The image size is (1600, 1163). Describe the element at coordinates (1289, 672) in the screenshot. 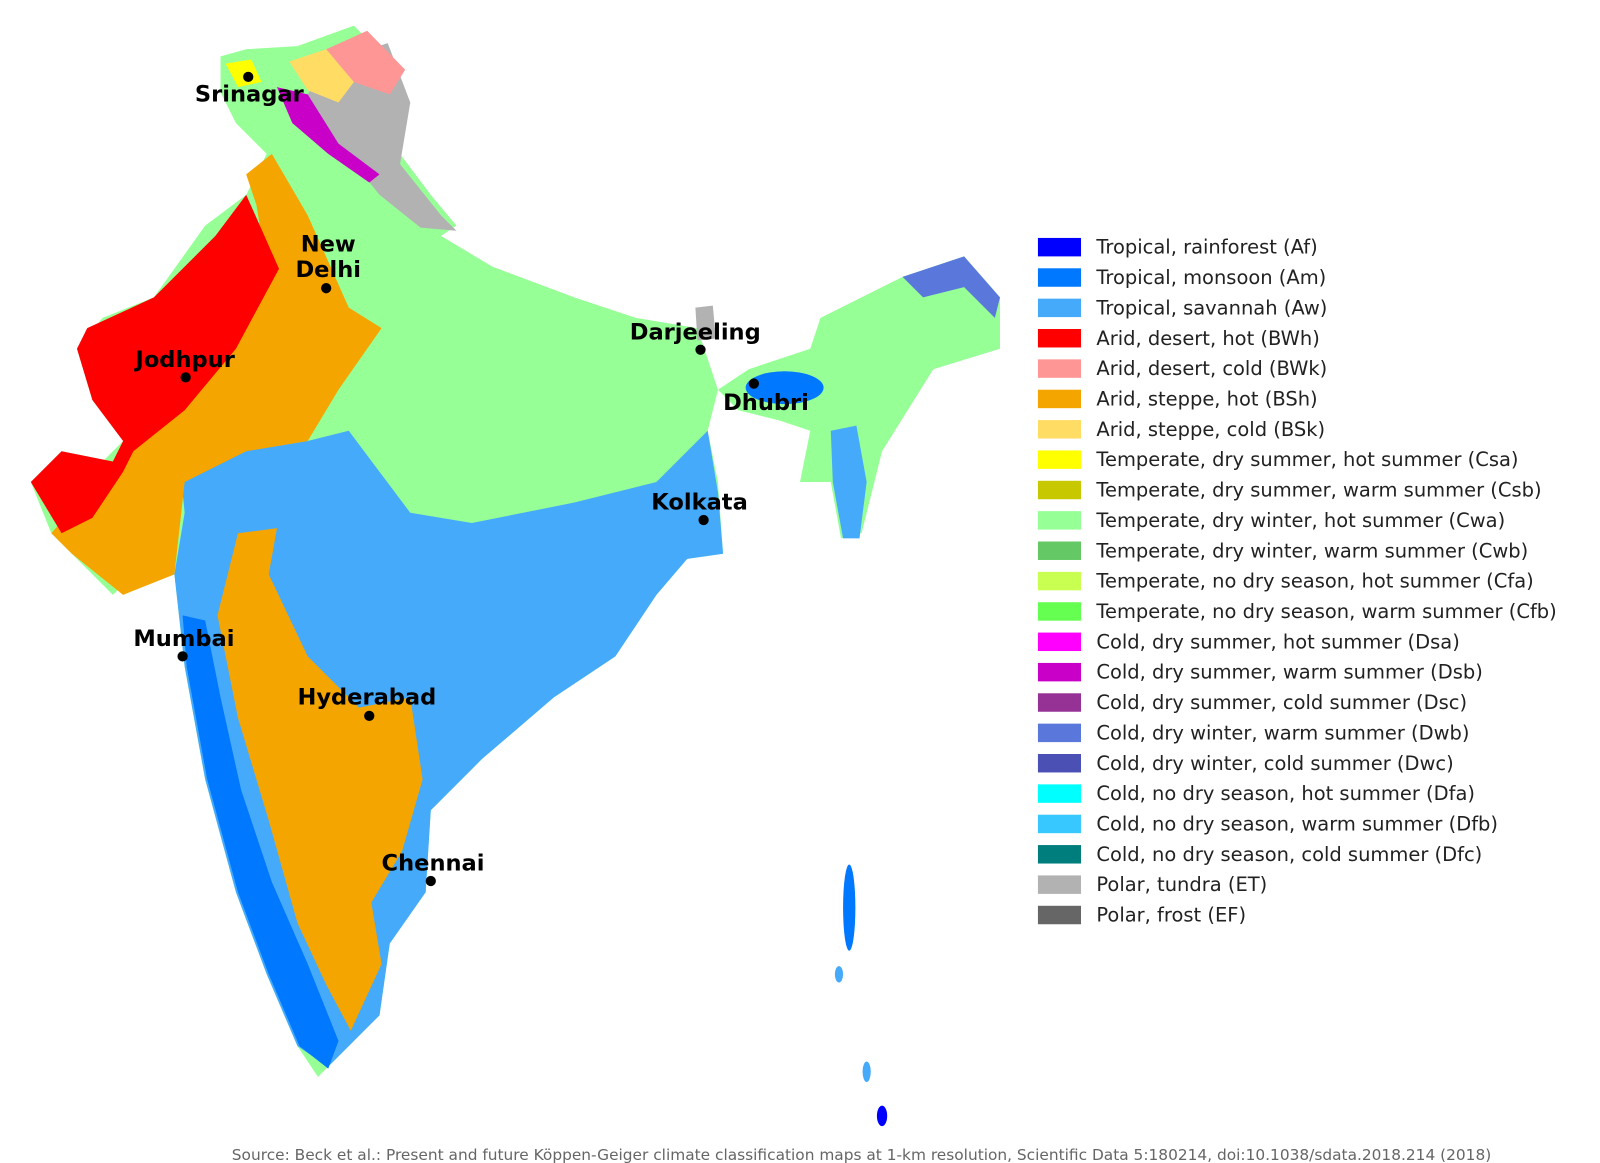

I see `legend-label: Cold, dry summer, warm summer (Dsb)` at that location.